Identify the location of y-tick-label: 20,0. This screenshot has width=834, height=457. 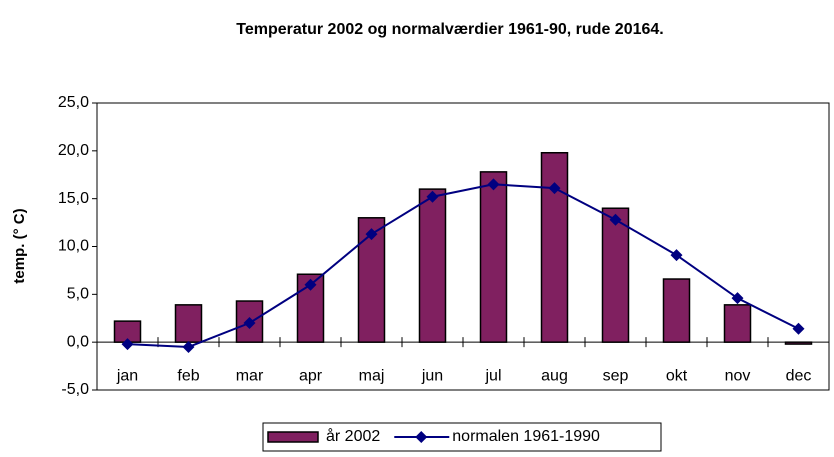
(73, 150).